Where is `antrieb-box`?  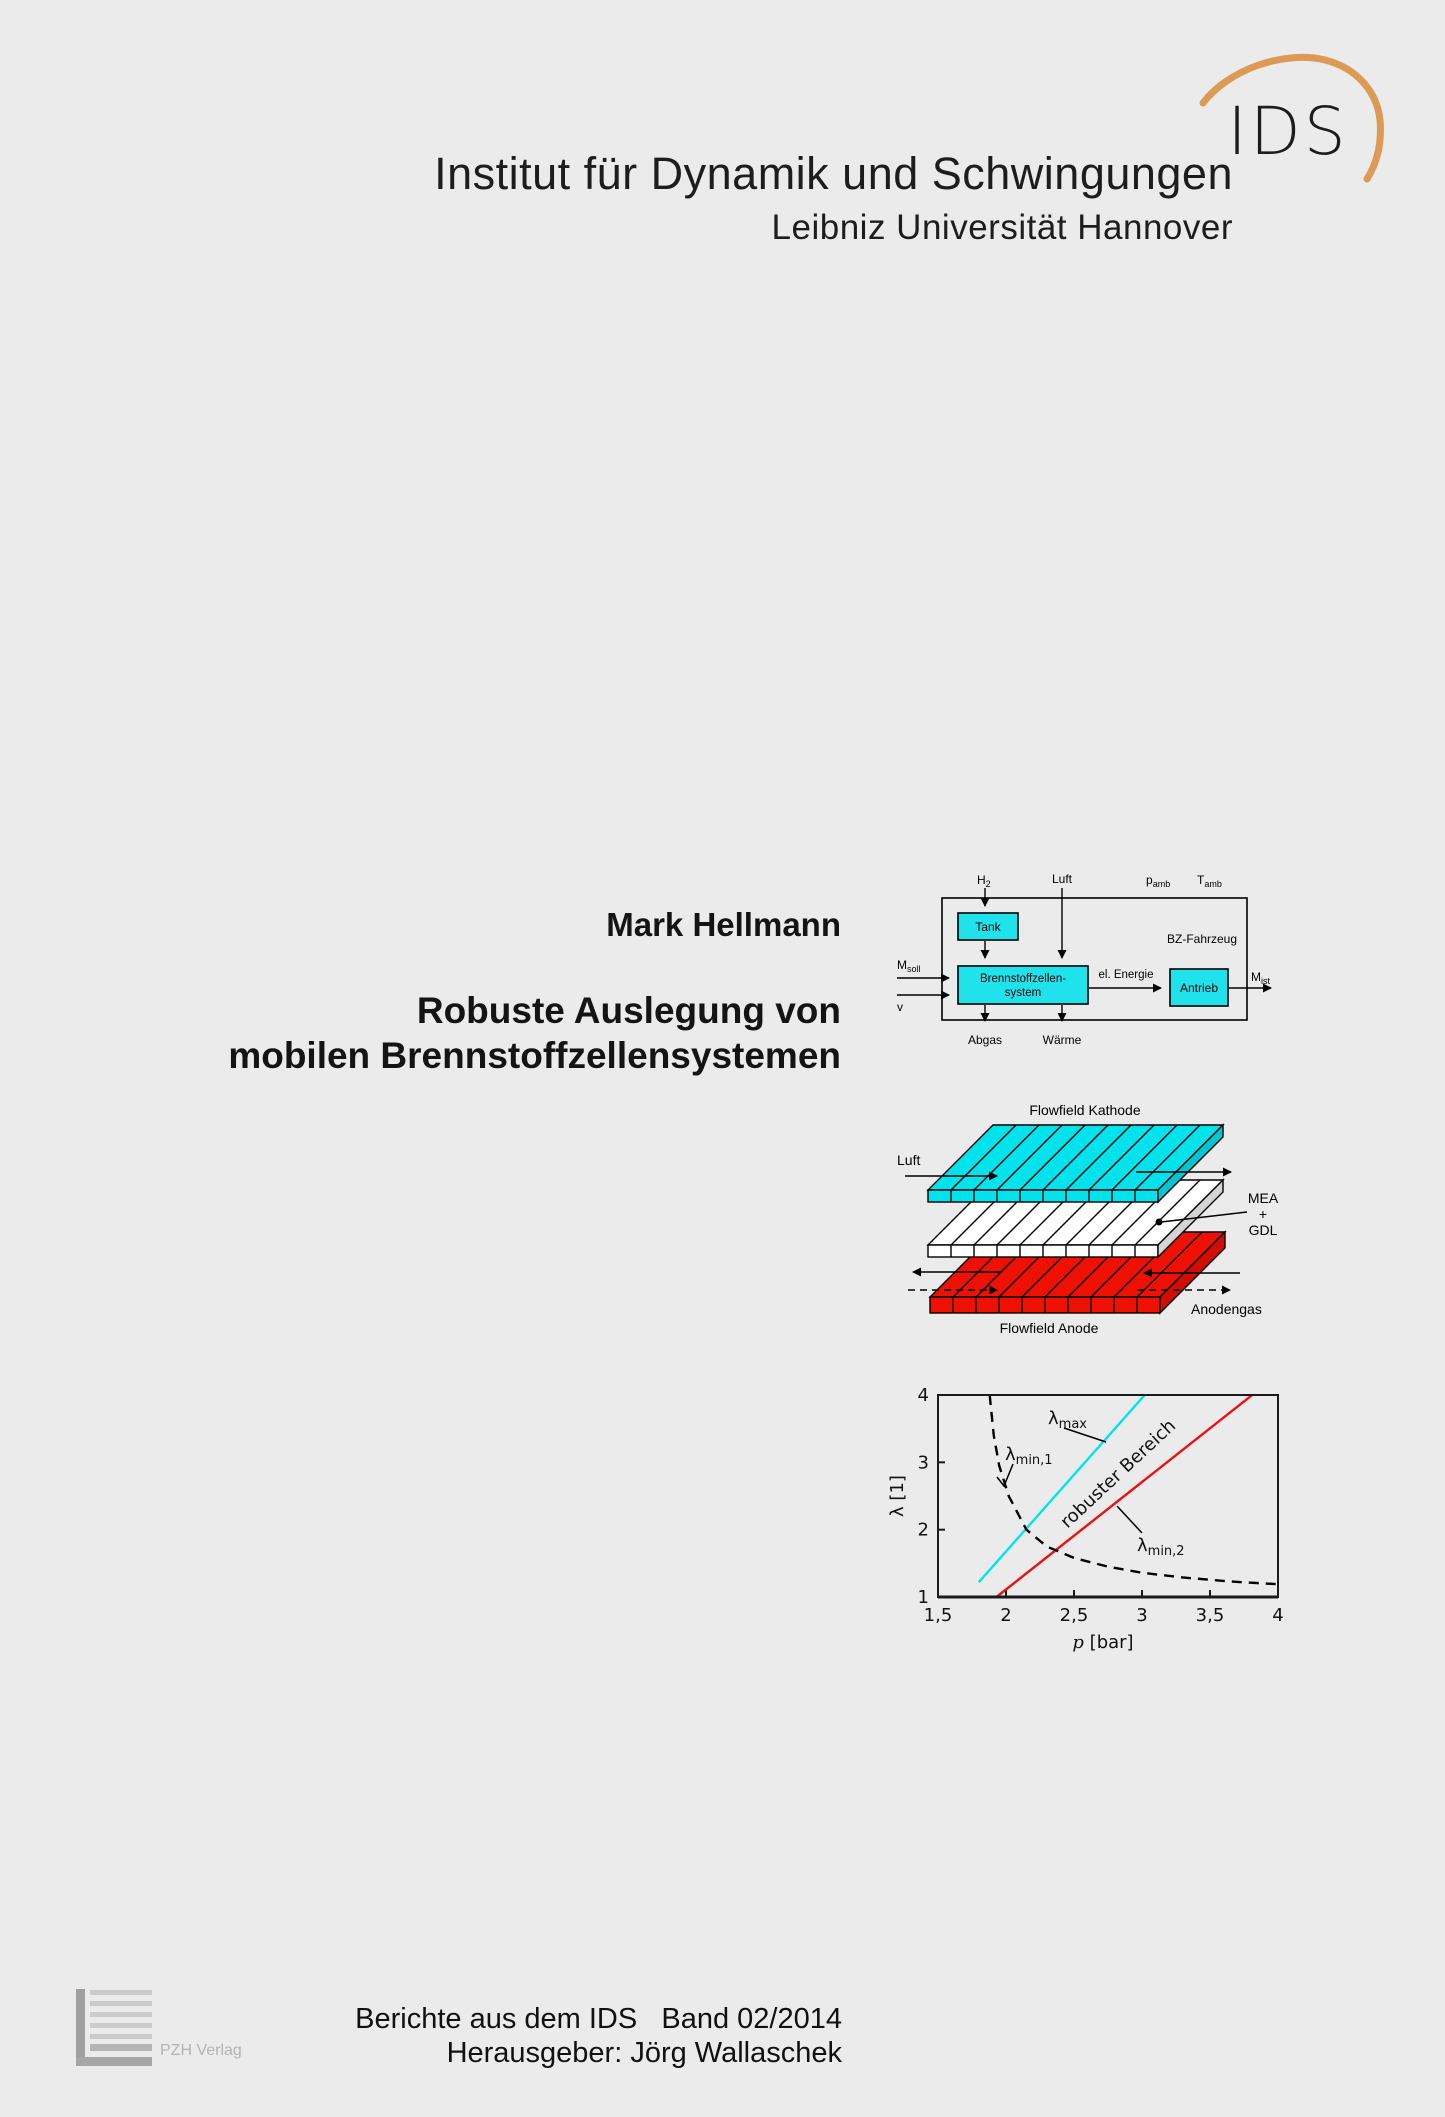
antrieb-box is located at coordinates (1199, 987).